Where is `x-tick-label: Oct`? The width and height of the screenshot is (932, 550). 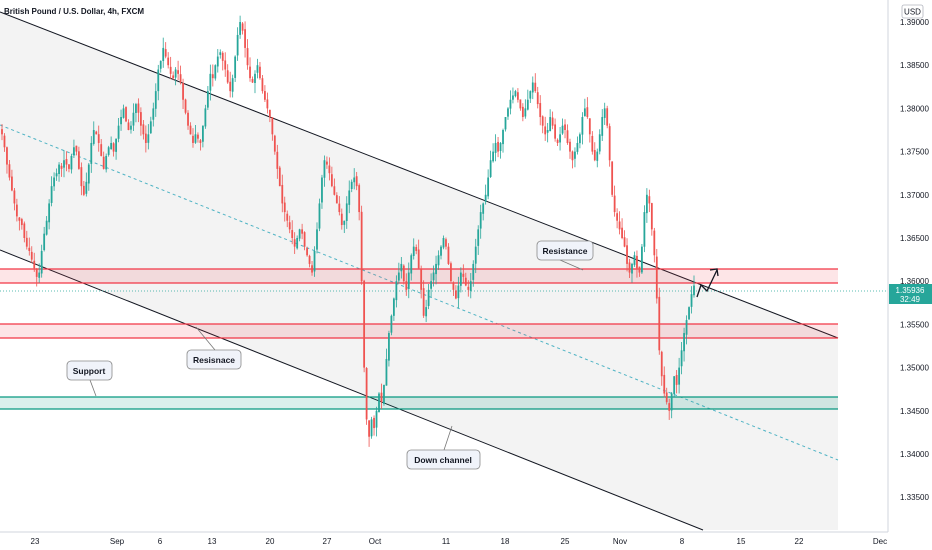 x-tick-label: Oct is located at coordinates (375, 541).